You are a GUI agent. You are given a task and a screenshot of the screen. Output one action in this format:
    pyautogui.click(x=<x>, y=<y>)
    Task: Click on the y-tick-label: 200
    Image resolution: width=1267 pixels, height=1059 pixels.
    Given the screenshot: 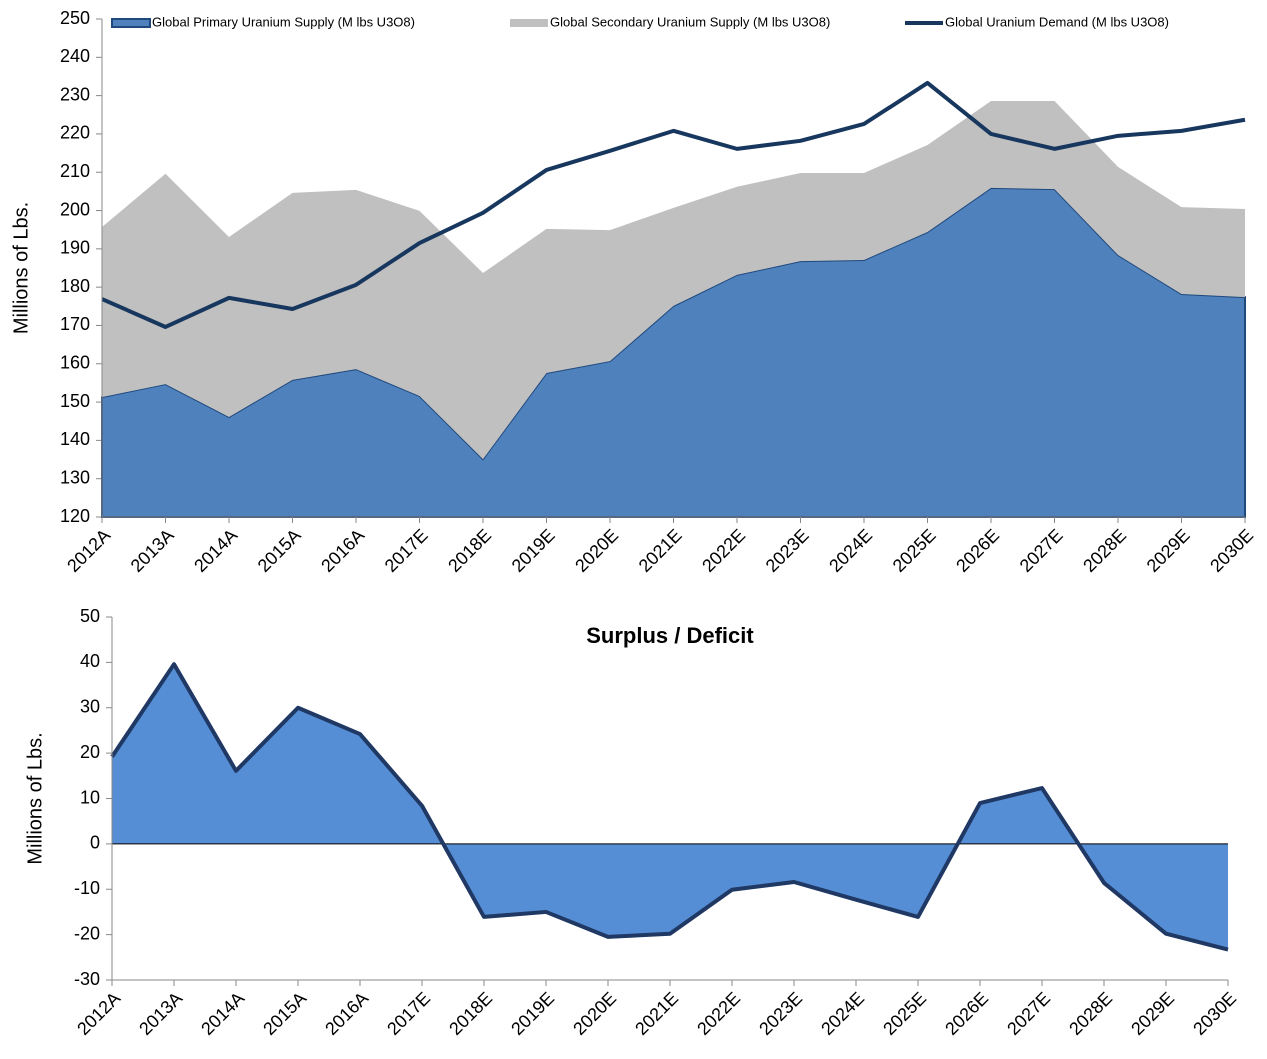 What is the action you would take?
    pyautogui.click(x=75, y=209)
    